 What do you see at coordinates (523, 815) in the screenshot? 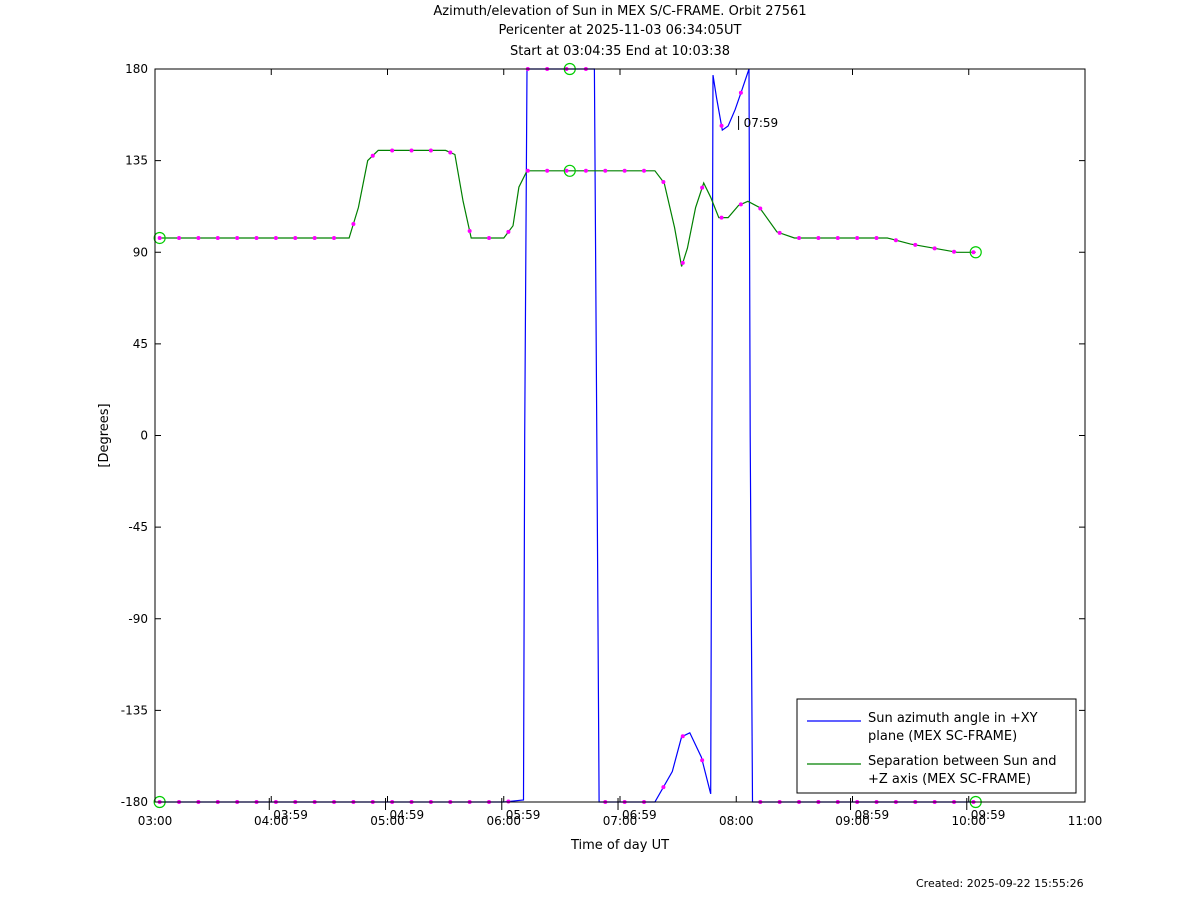
I see `hour-marker-label: 05:59` at bounding box center [523, 815].